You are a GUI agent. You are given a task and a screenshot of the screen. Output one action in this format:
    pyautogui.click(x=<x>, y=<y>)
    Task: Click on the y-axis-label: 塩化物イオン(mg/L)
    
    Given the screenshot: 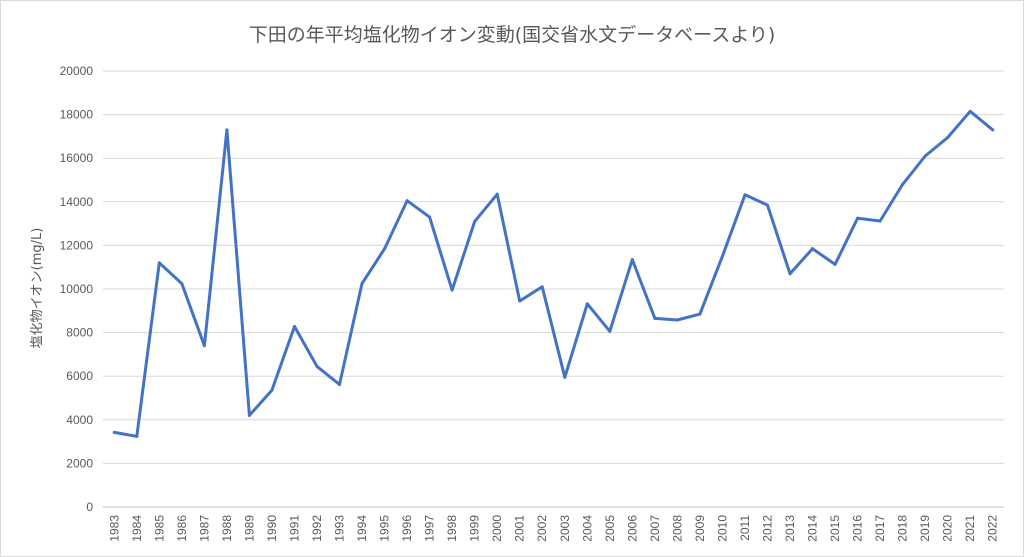 What is the action you would take?
    pyautogui.click(x=37, y=288)
    